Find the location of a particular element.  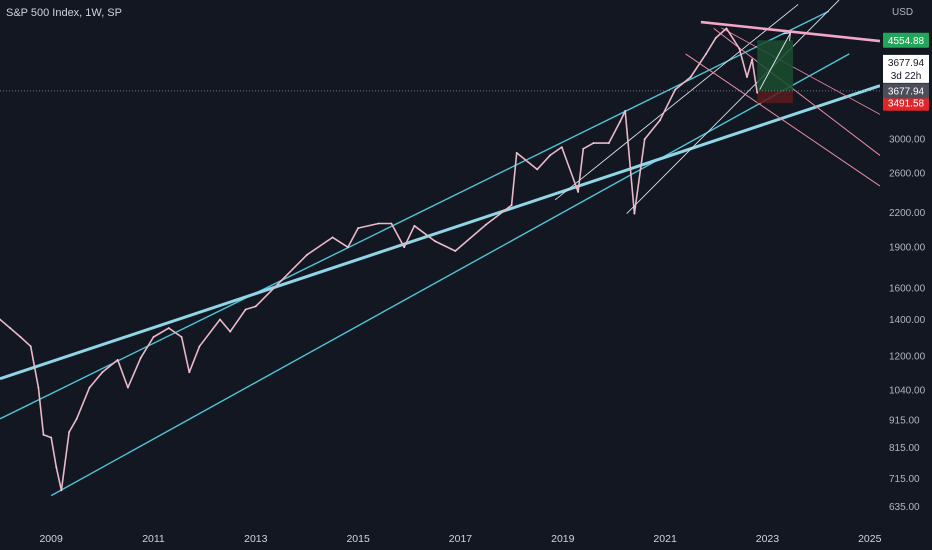

countdown-time: 3d 22h is located at coordinates (906, 76).